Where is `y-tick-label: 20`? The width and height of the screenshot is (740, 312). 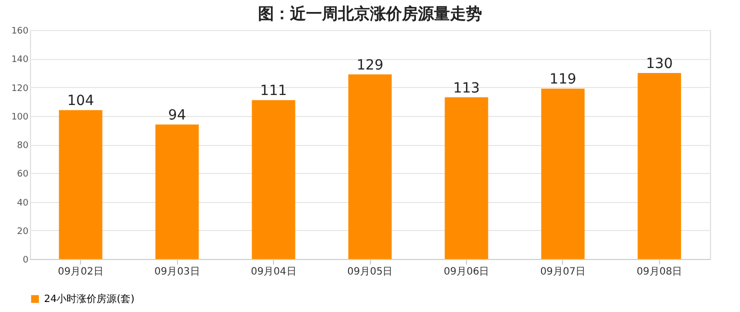
y-tick-label: 20 is located at coordinates (23, 231).